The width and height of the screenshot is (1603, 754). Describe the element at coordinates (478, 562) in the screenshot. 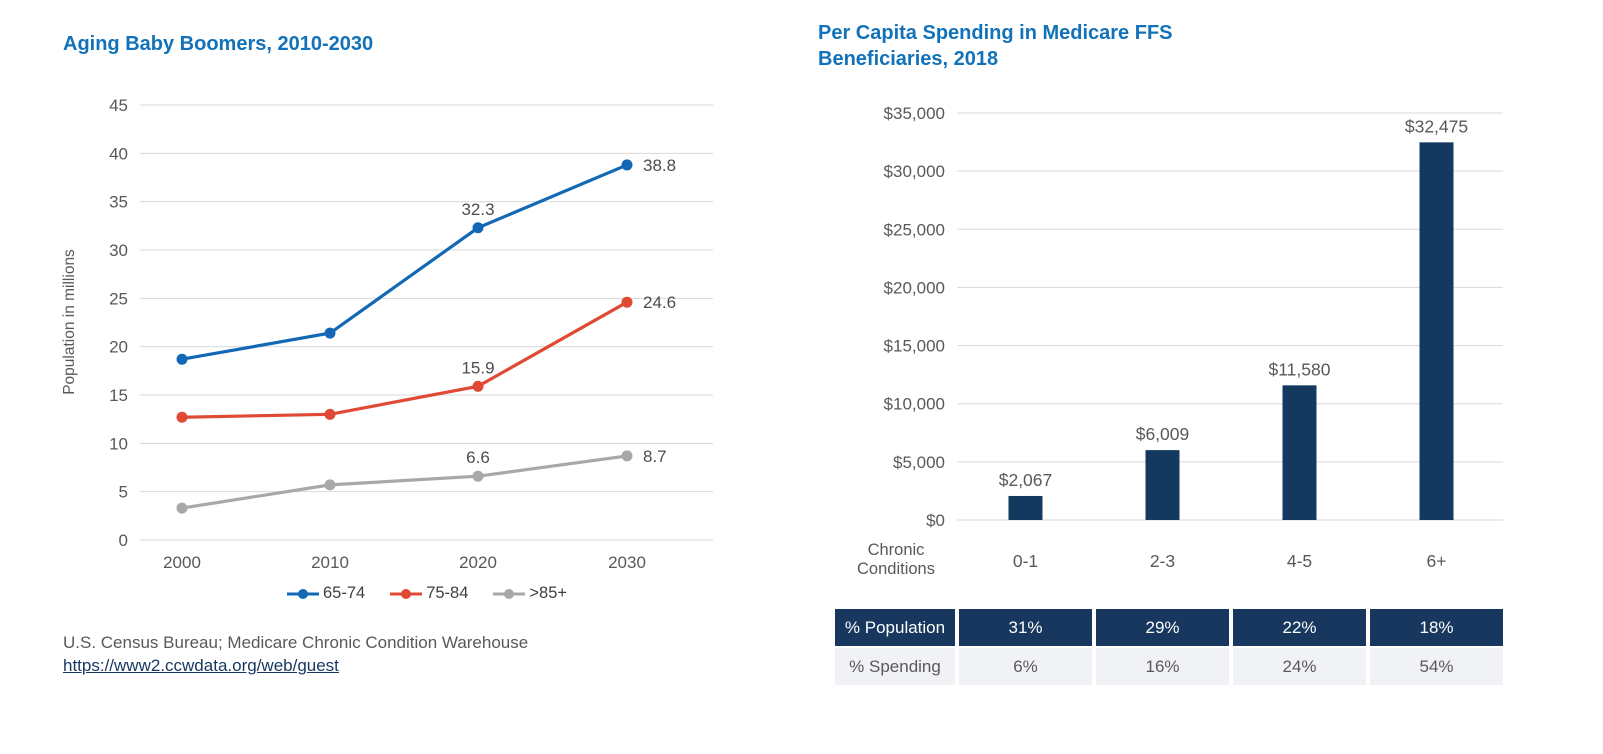

I see `x-tick-label: 2020` at that location.